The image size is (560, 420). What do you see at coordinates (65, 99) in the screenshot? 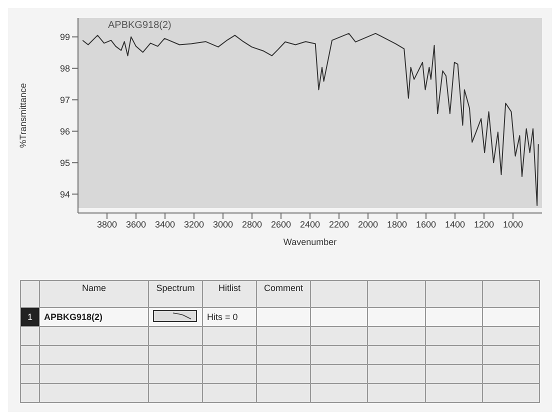
I see `y-tick-label: 97` at bounding box center [65, 99].